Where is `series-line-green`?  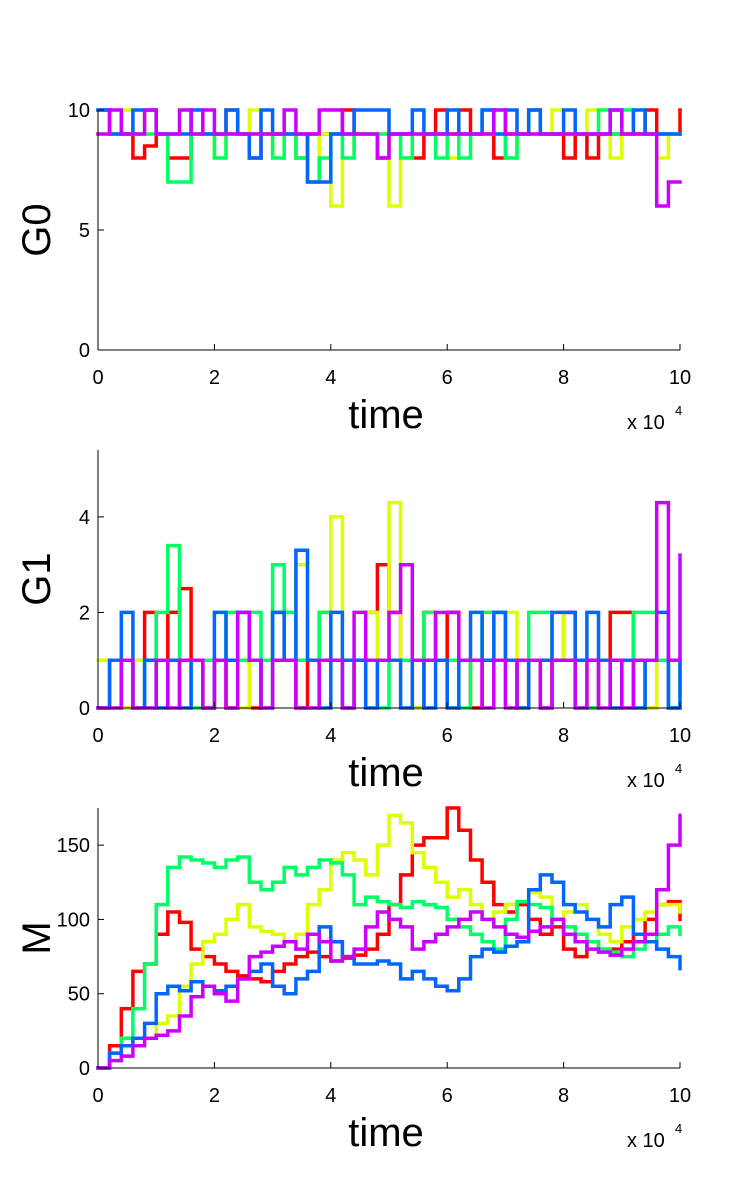 series-line-green is located at coordinates (389, 962).